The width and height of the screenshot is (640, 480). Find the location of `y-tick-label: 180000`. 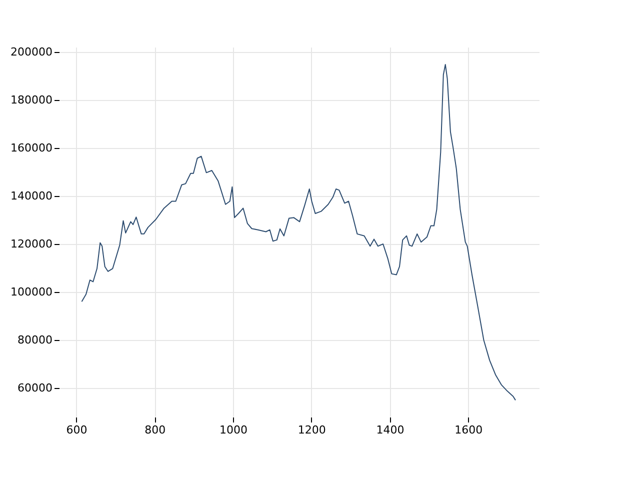

y-tick-label: 180000 is located at coordinates (31, 99).